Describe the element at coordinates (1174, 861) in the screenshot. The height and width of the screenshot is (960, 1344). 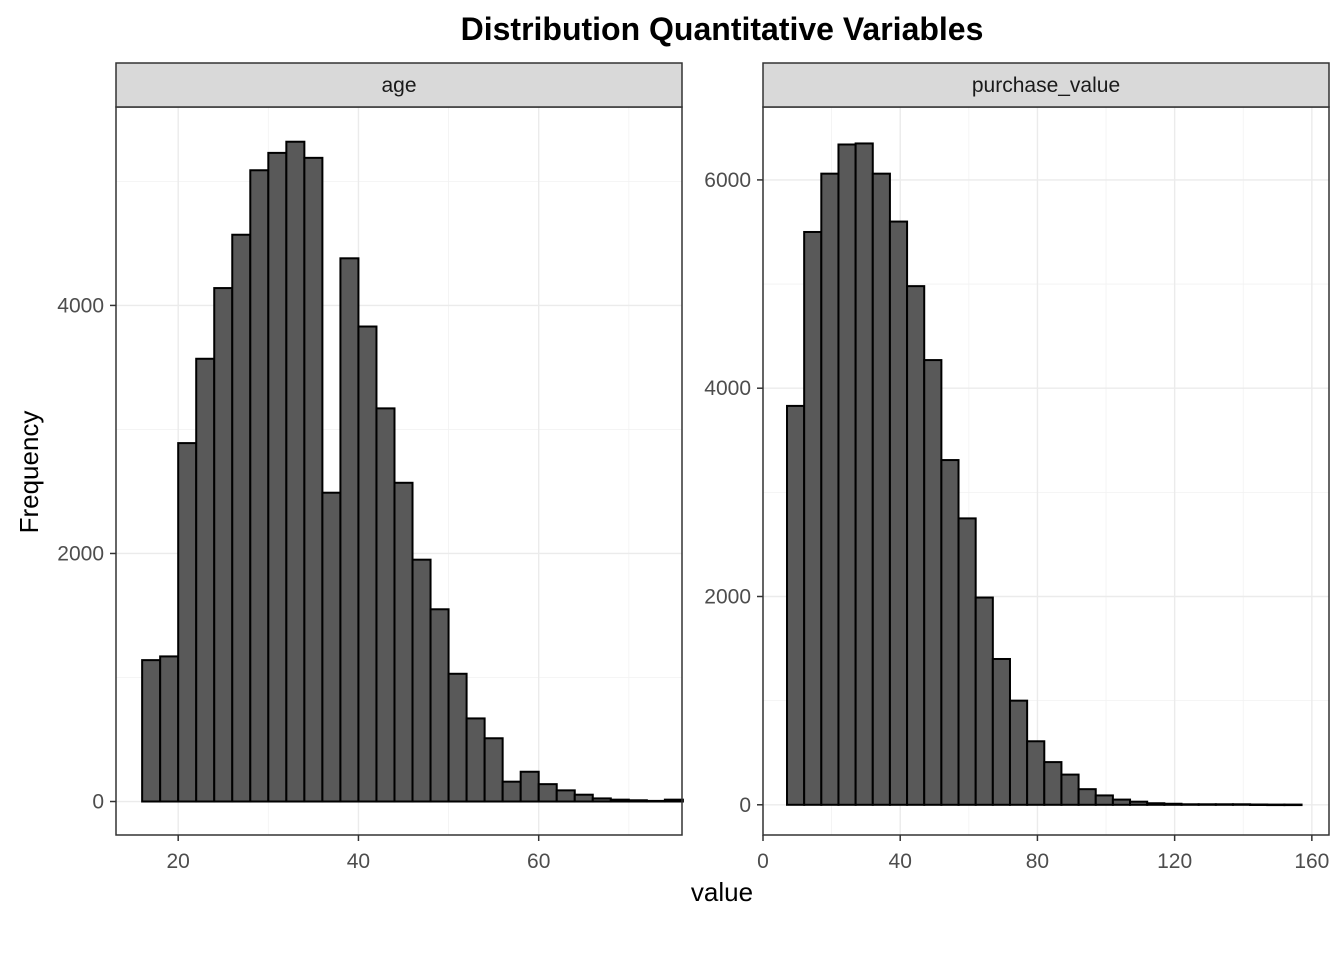
I see `x-tick-label: 120` at that location.